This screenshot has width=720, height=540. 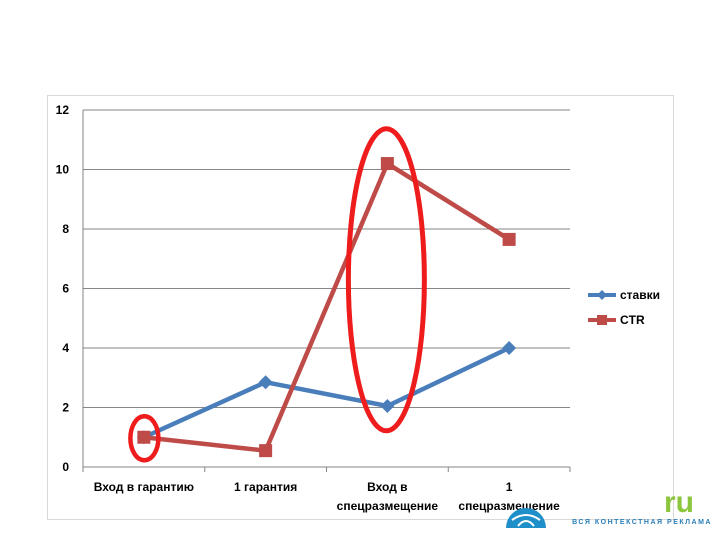 What do you see at coordinates (642, 522) in the screenshot?
I see `brand-tagline: ВСЯ КОНТЕКСТНАЯ РЕКЛАМА` at bounding box center [642, 522].